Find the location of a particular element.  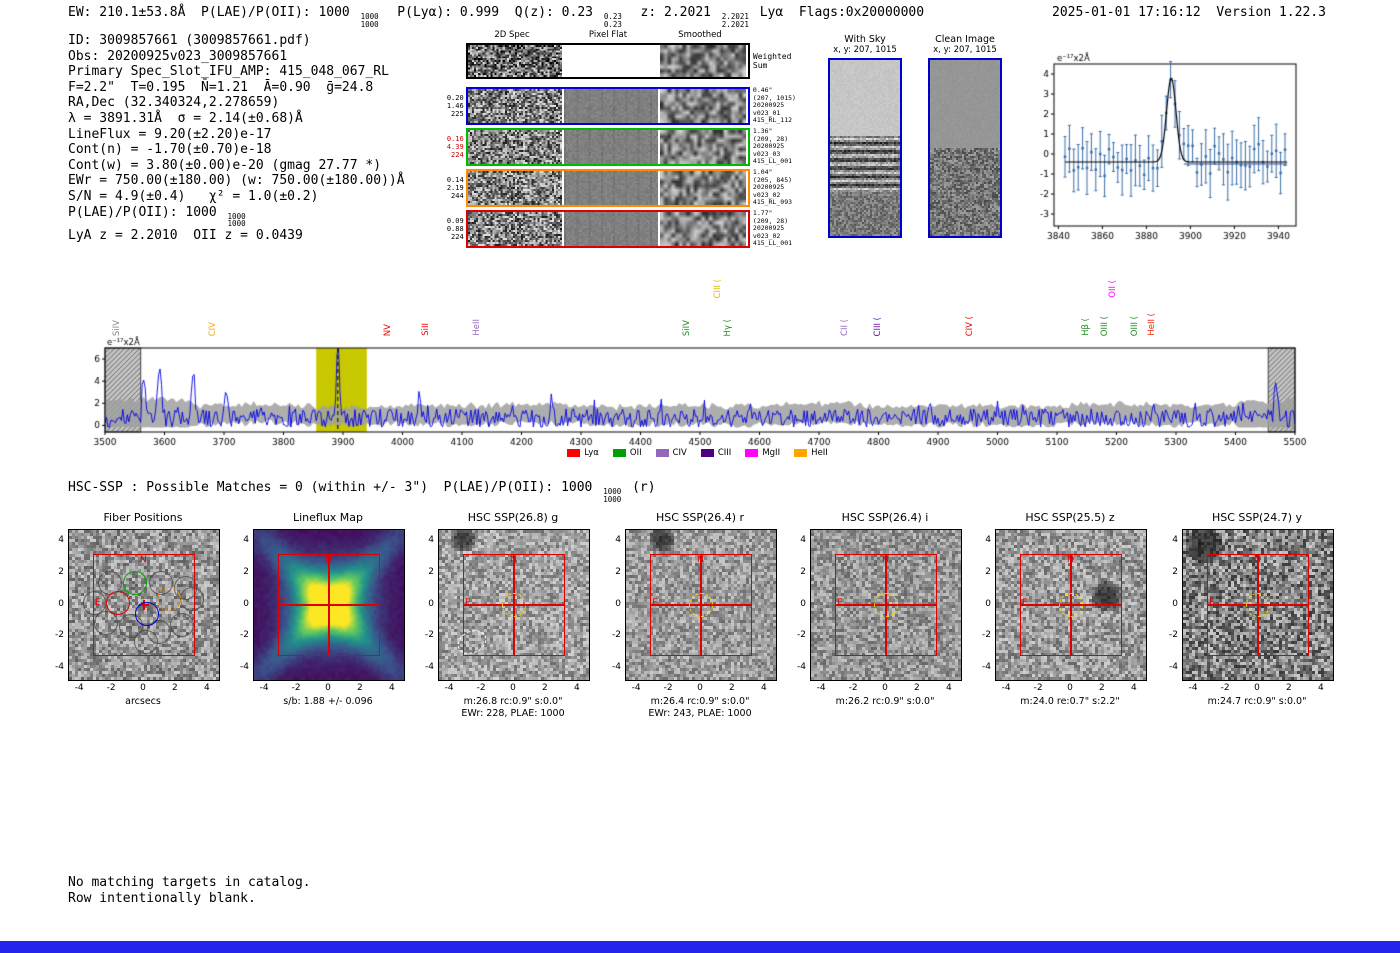

clean-image-panel: Clean Image x, y: 207, 1015 is located at coordinates (965, 136).